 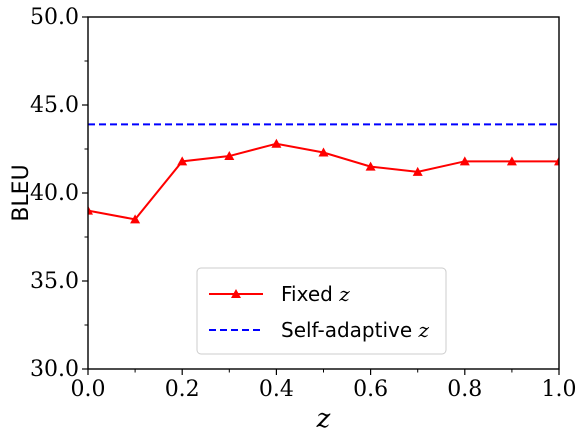 What do you see at coordinates (276, 389) in the screenshot?
I see `x-tick-label: 0.4` at bounding box center [276, 389].